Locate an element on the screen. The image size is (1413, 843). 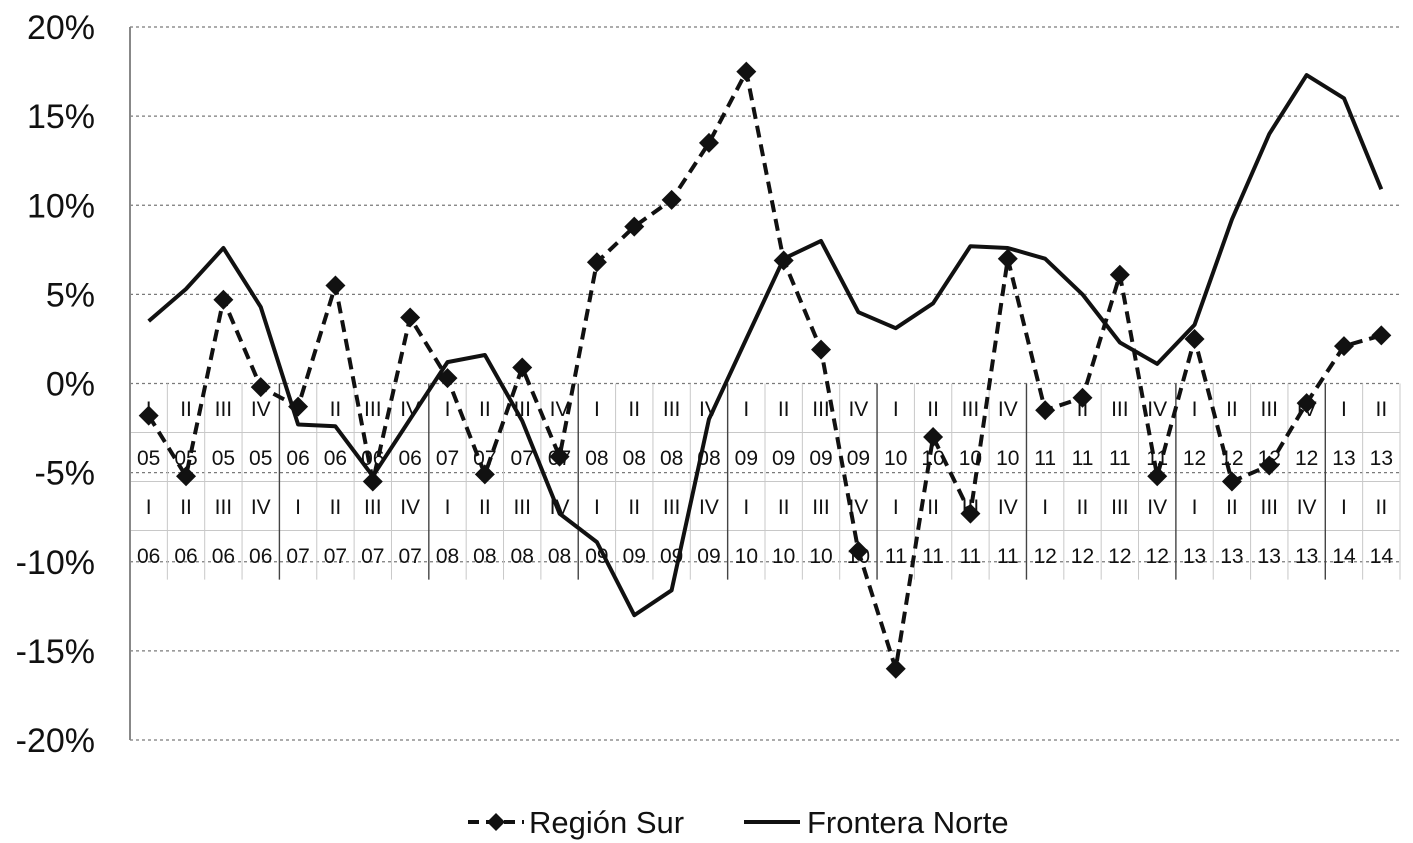
y-tick-label: -5% is located at coordinates (65, 474).